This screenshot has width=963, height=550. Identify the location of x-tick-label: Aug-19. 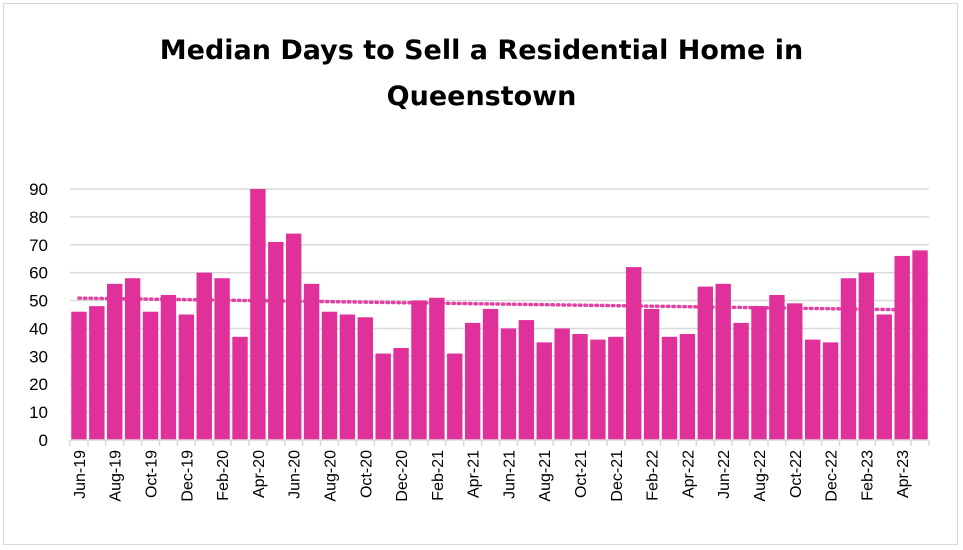
(116, 476).